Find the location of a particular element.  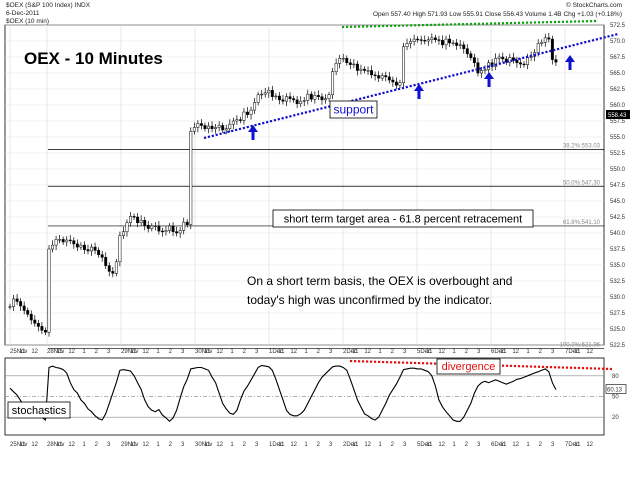

x-tick-label: 1Dec is located at coordinates (276, 352).